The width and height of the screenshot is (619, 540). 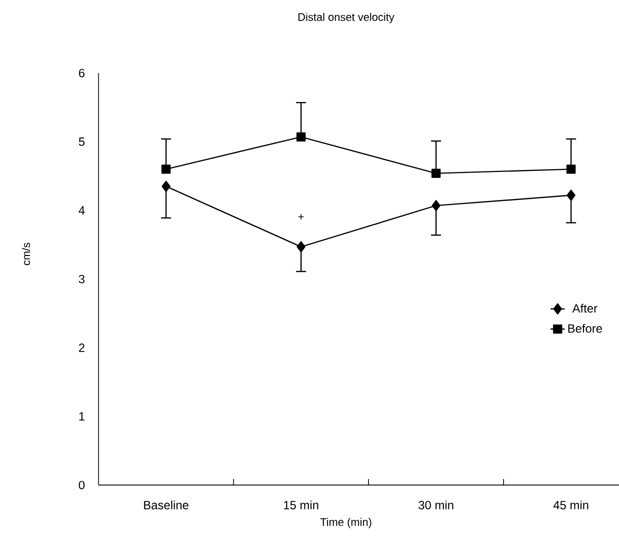 I want to click on legend-label: After, so click(x=585, y=308).